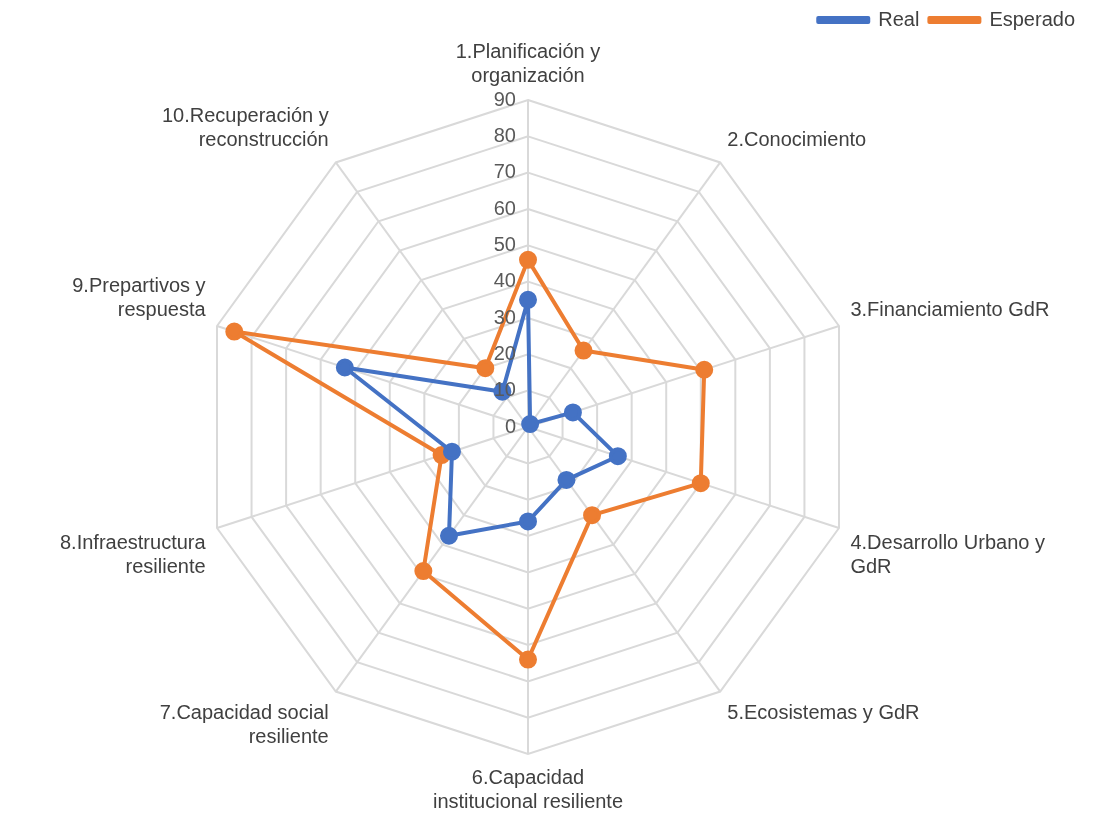 This screenshot has width=1105, height=825. Describe the element at coordinates (1032, 18) in the screenshot. I see `legend-label: Esperado` at that location.